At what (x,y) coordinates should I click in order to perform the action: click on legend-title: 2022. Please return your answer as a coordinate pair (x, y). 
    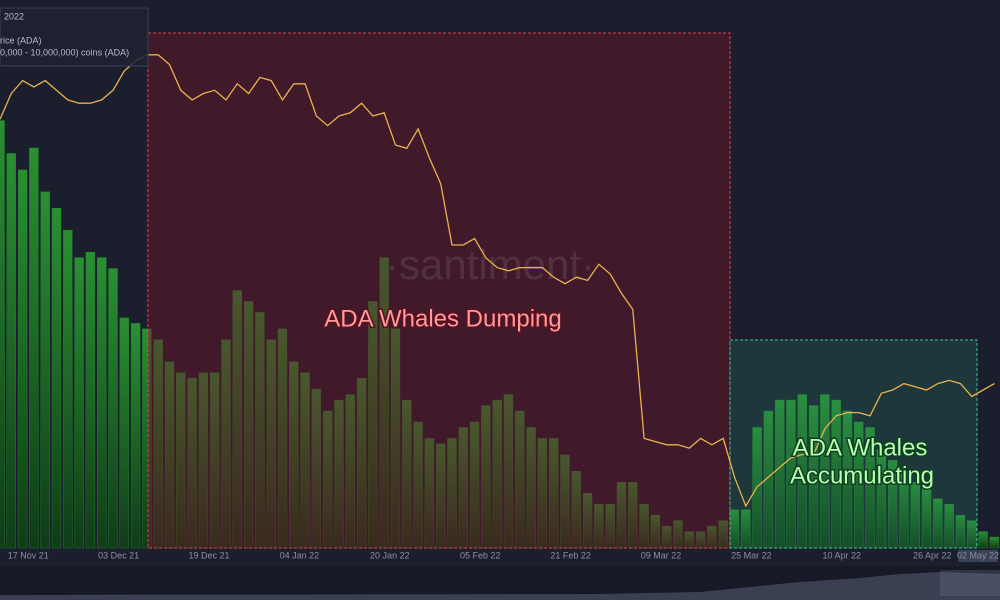
    Looking at the image, I should click on (14, 16).